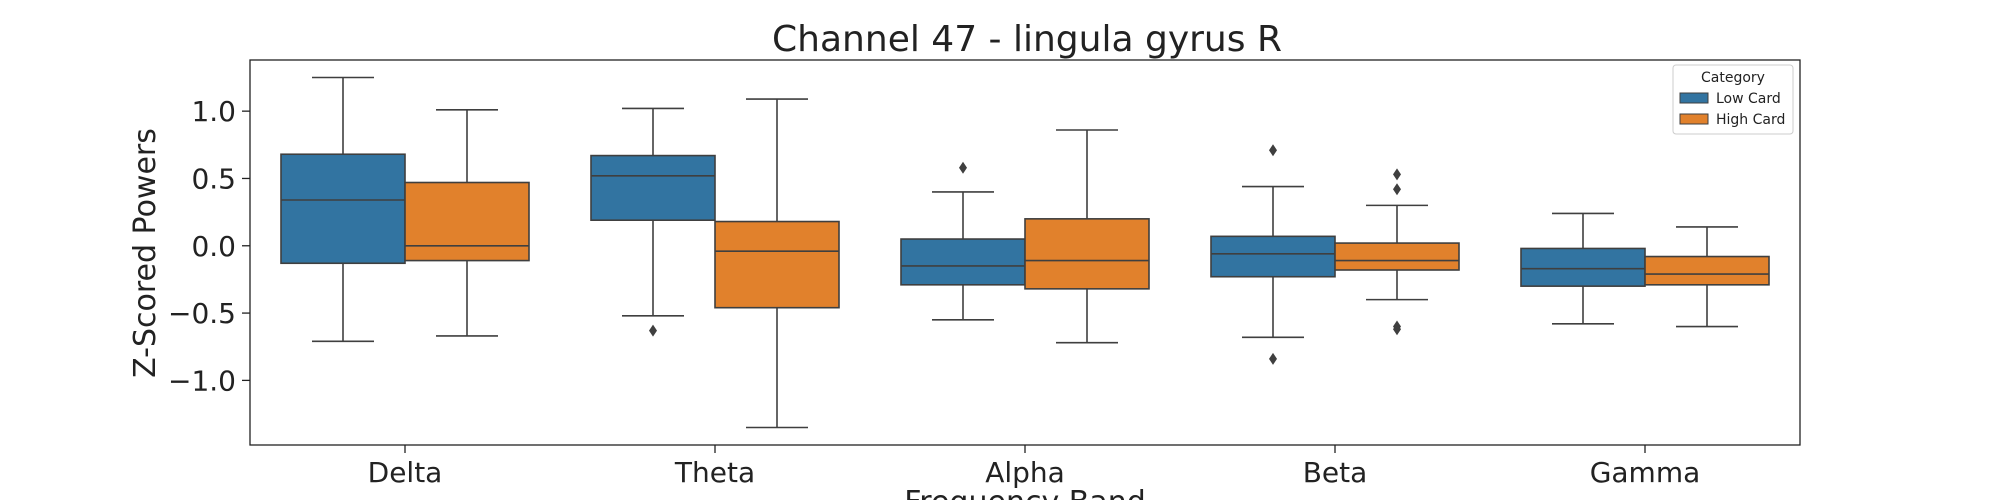 The image size is (2000, 500). I want to click on y-tick-label: −1.0, so click(202, 380).